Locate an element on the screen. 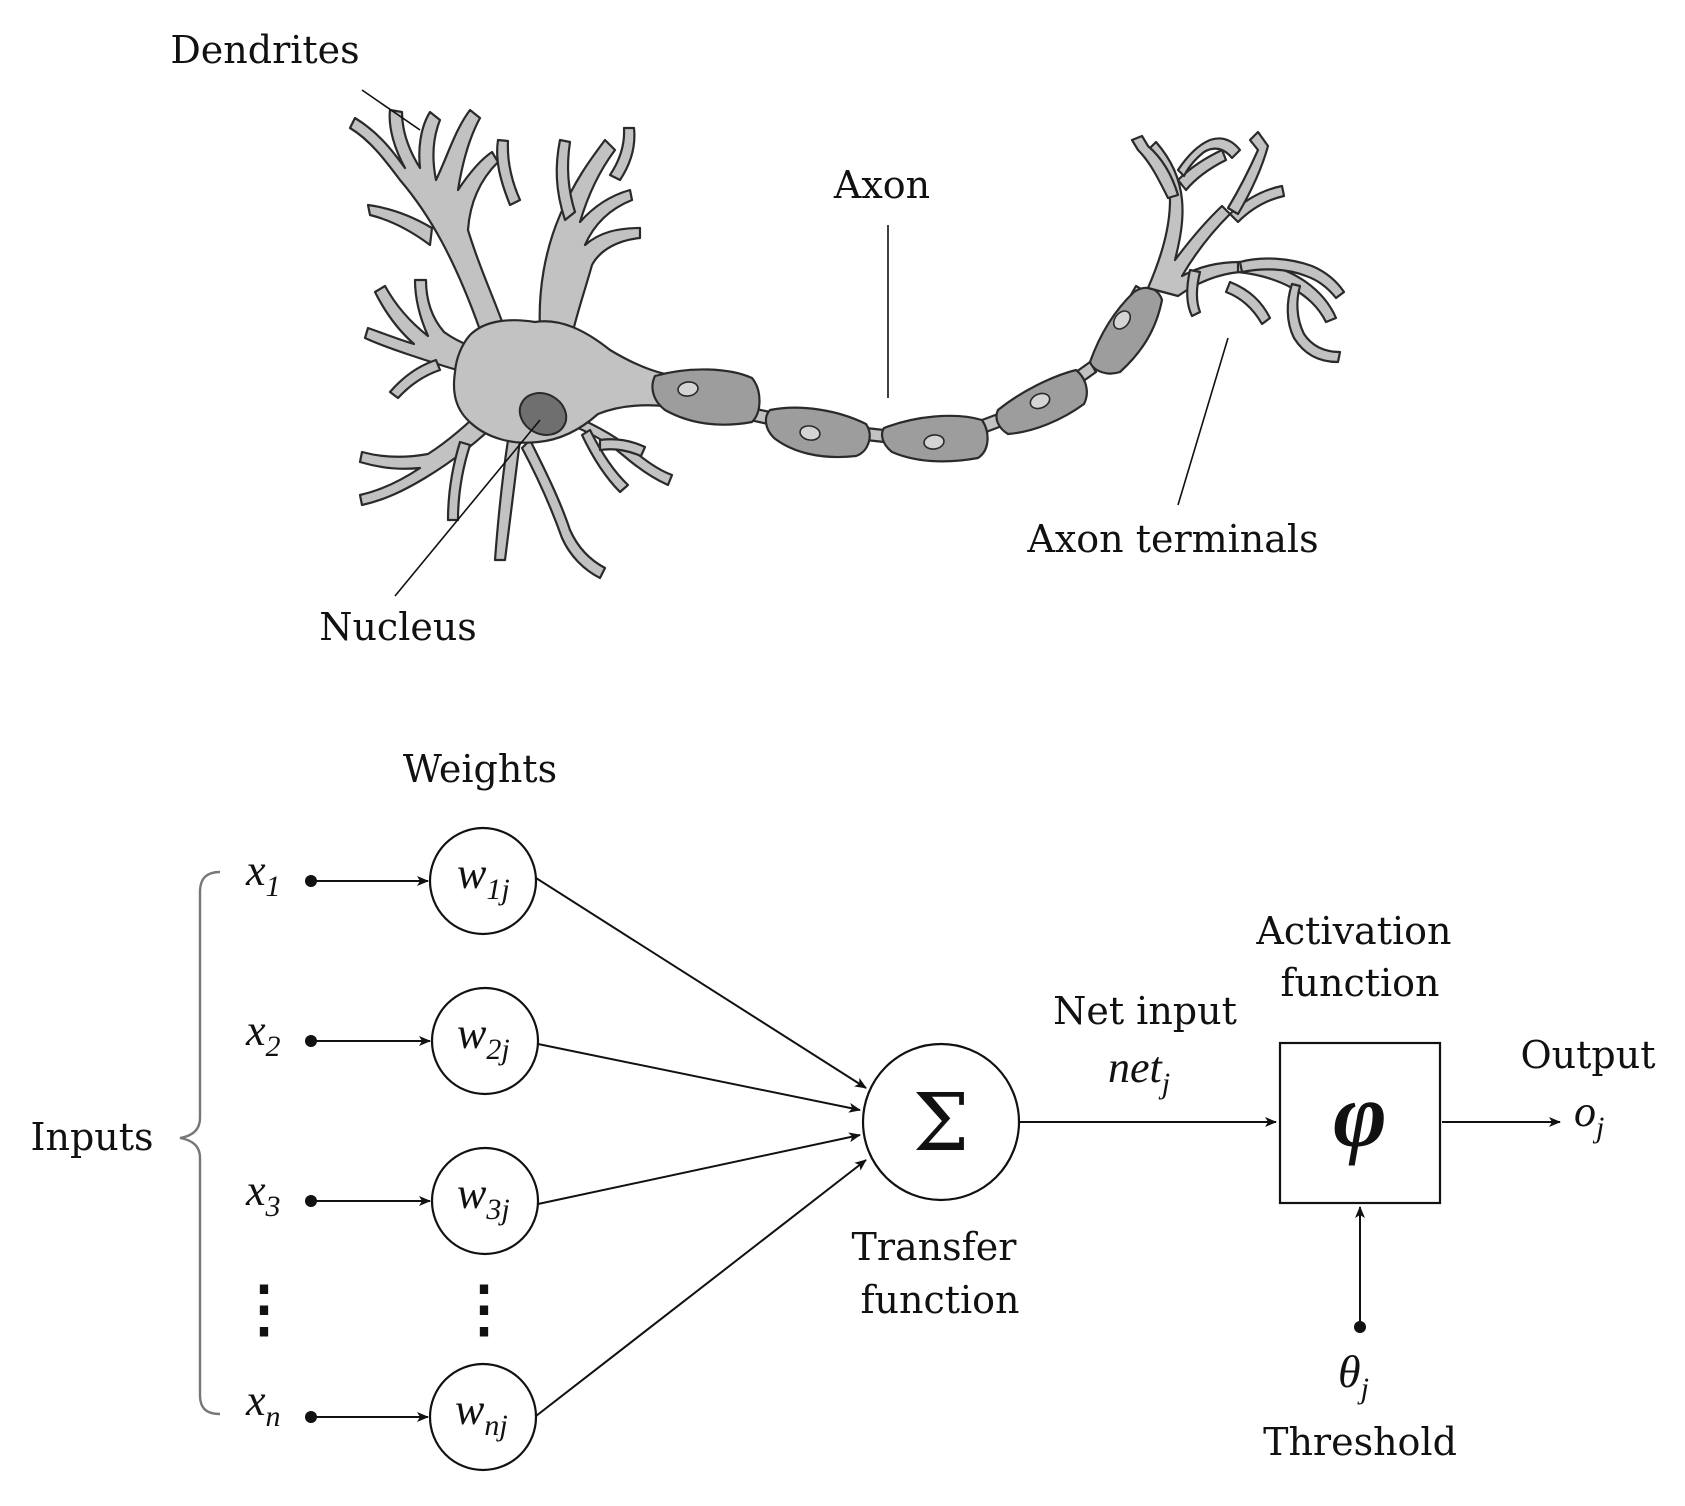  input-x2: x2 is located at coordinates (263, 1034).